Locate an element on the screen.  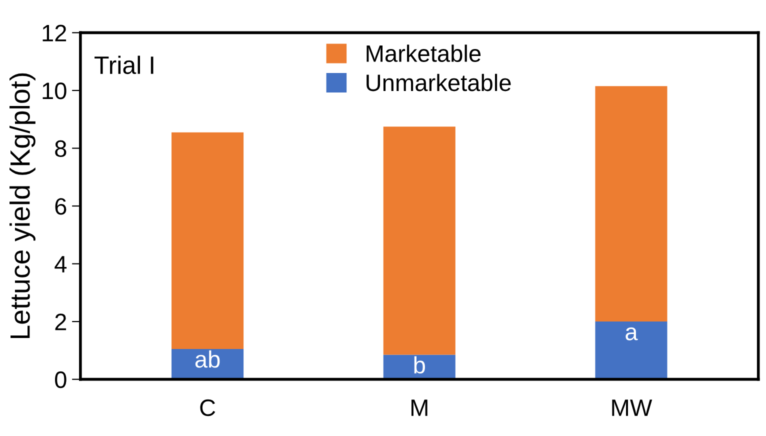
legend-label: Unmarketable is located at coordinates (438, 83).